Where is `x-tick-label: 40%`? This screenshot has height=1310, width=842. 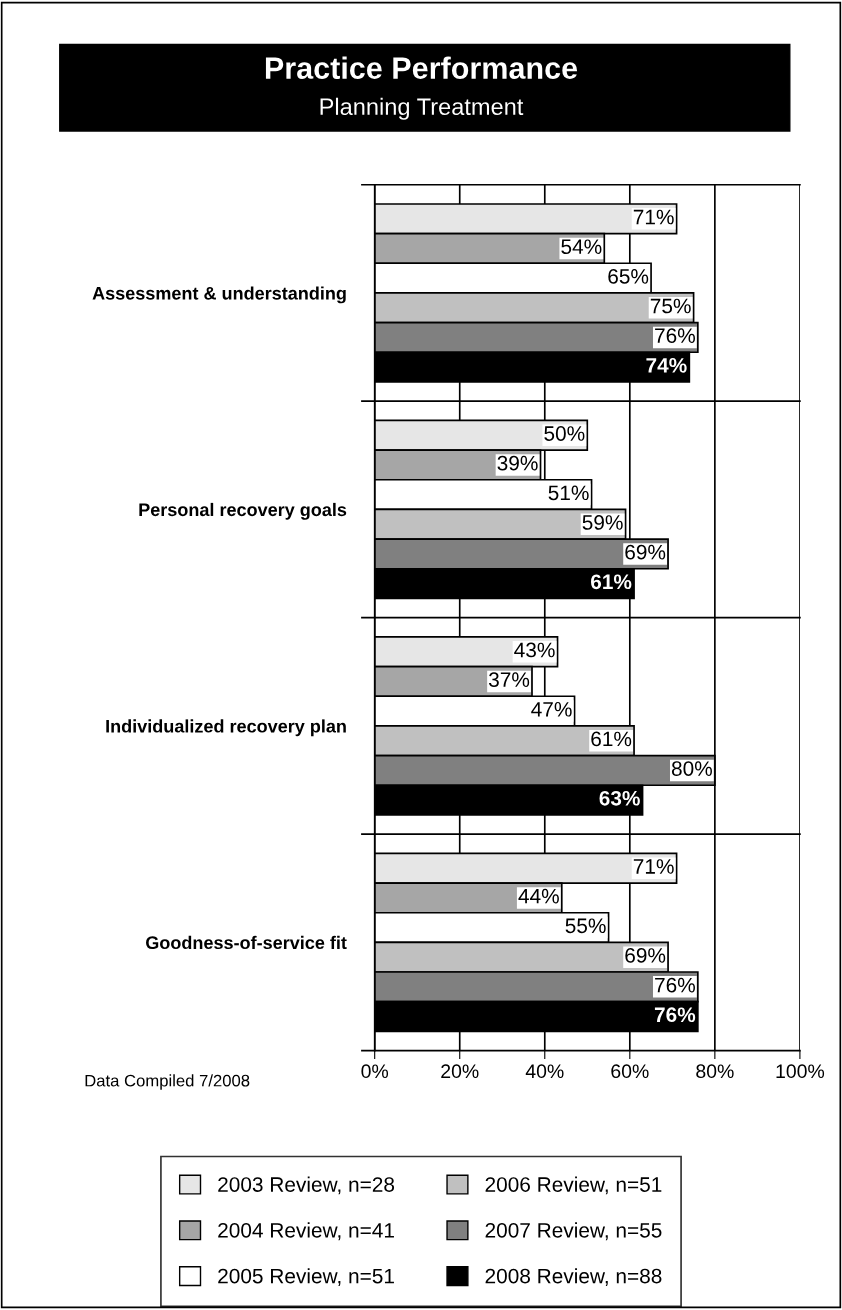 x-tick-label: 40% is located at coordinates (544, 1071).